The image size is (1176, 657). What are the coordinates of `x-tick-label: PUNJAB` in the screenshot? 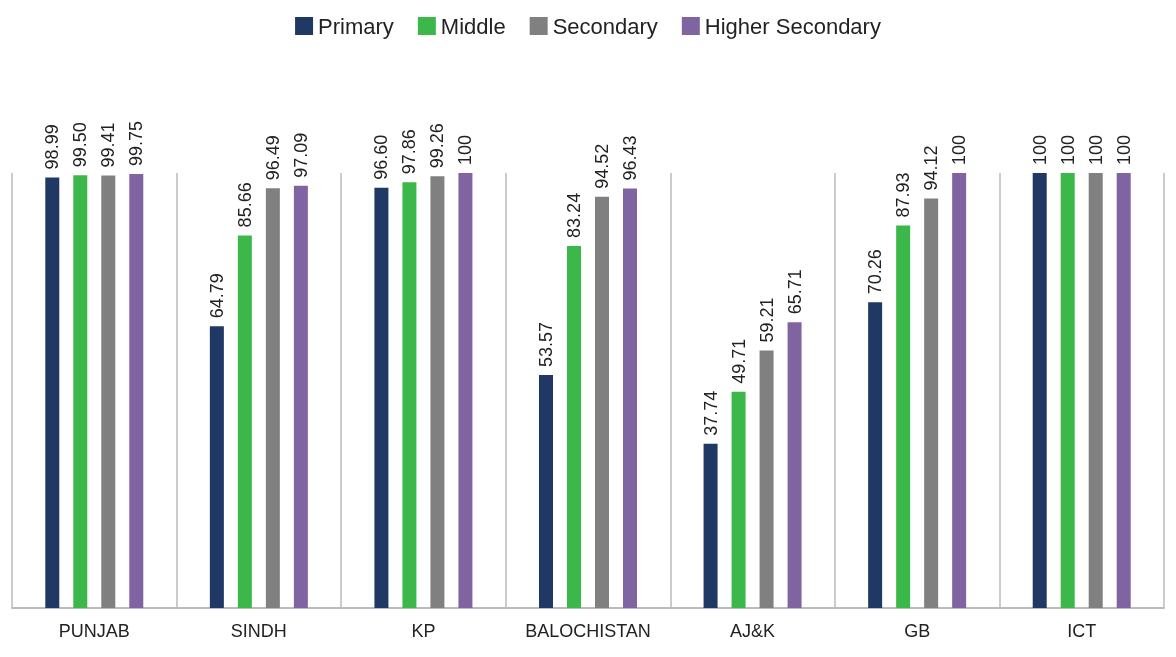 It's located at (94, 631).